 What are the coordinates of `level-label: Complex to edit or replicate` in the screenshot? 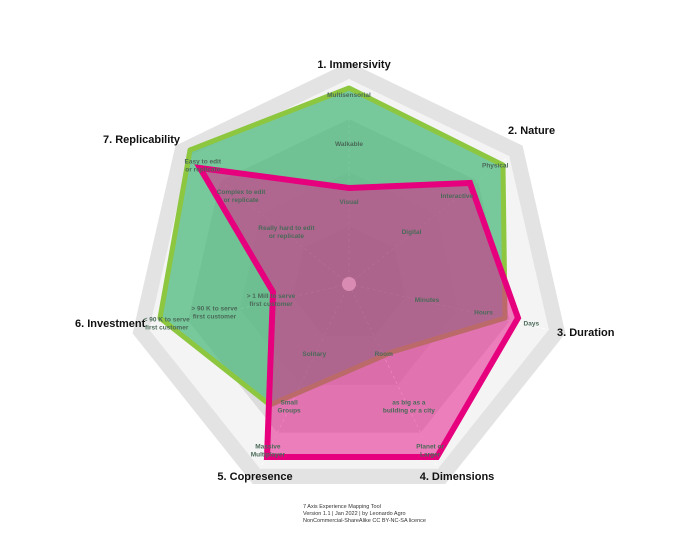 It's located at (242, 196).